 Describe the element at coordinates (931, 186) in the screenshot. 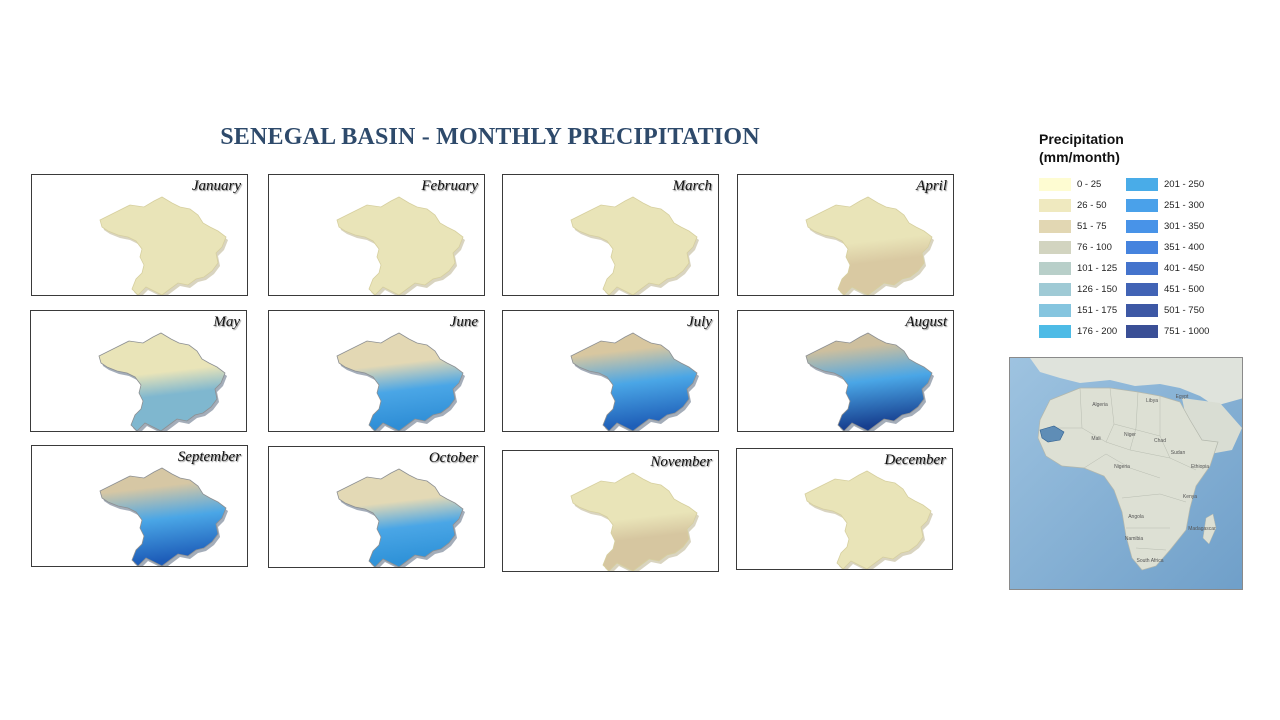

I see `month-label: April` at that location.